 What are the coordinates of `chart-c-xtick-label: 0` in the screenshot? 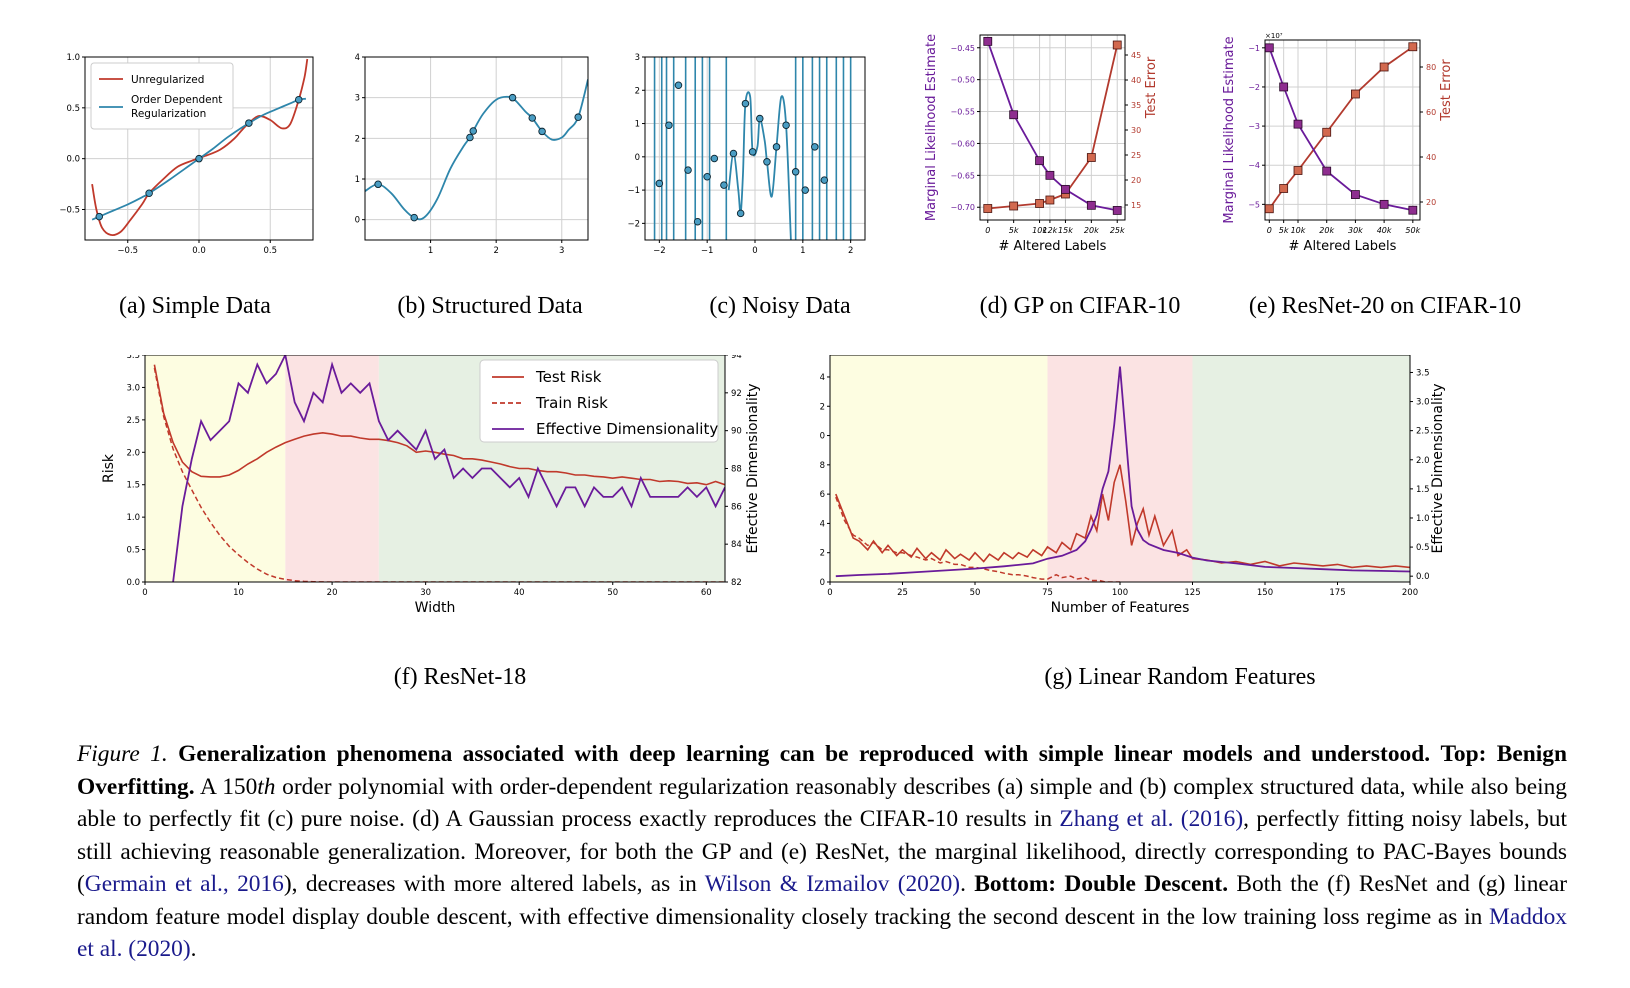 It's located at (754, 251).